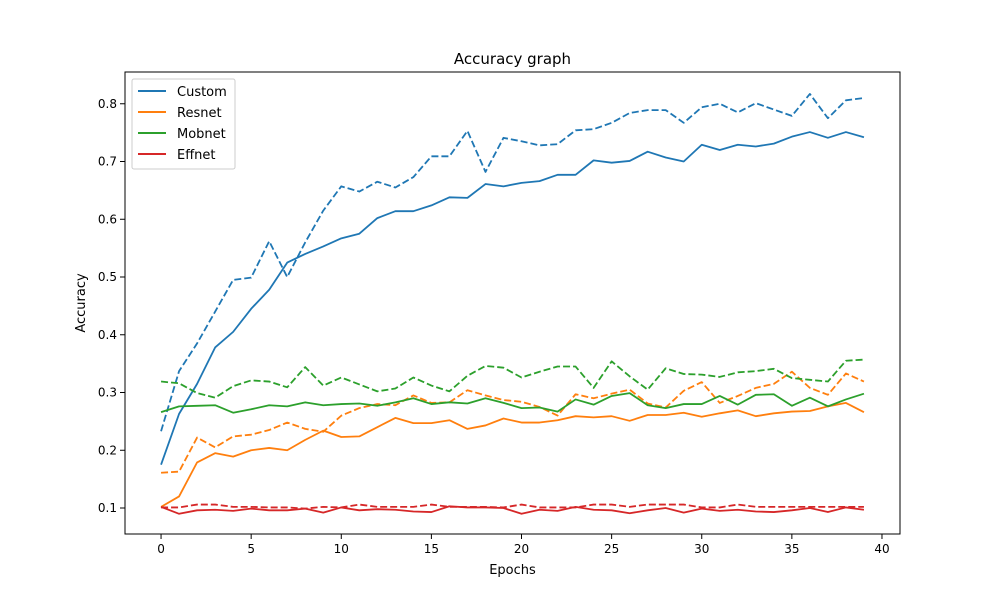 This screenshot has width=1000, height=600. Describe the element at coordinates (202, 92) in the screenshot. I see `legend-label-custom: Custom` at that location.